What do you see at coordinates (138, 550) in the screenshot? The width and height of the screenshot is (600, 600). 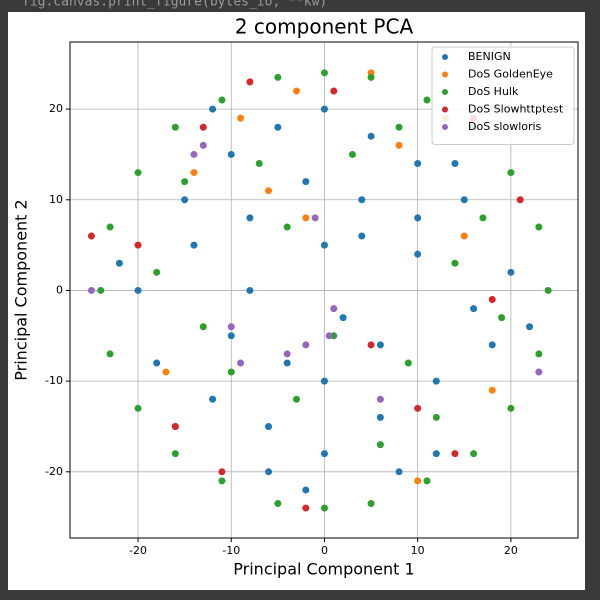 I see `x-tick-label: -20` at bounding box center [138, 550].